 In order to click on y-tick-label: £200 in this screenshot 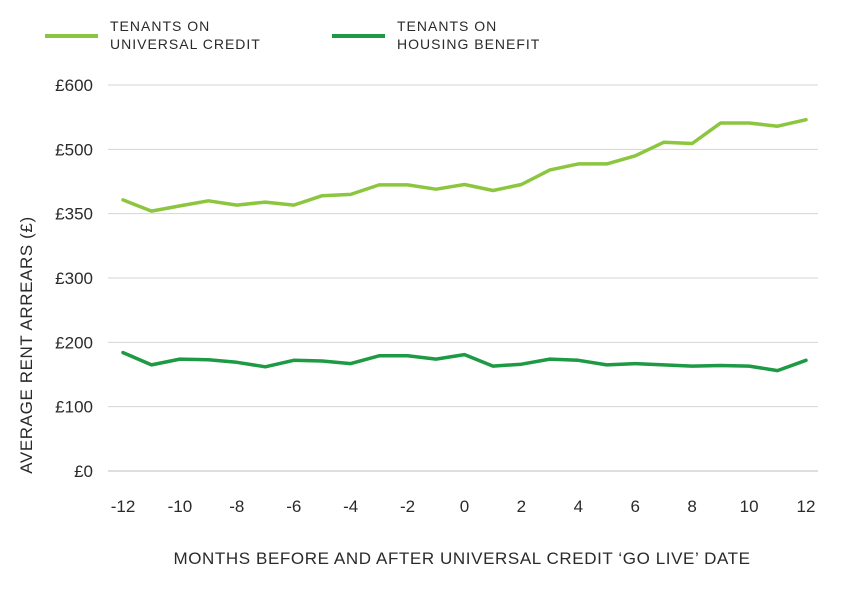, I will do `click(74, 342)`.